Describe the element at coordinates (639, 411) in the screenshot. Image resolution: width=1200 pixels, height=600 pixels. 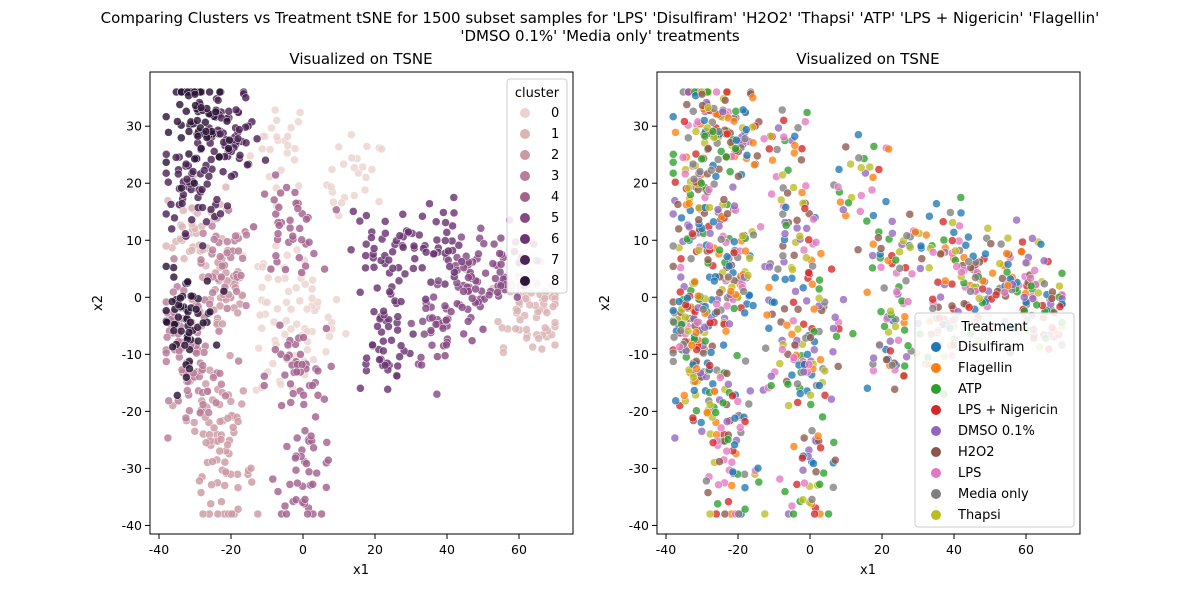
I see `y-tick-label: -20` at that location.